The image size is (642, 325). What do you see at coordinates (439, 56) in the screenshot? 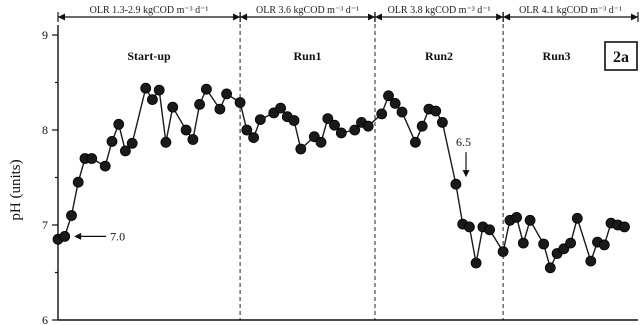
I see `phase-name-label: Run2` at bounding box center [439, 56].